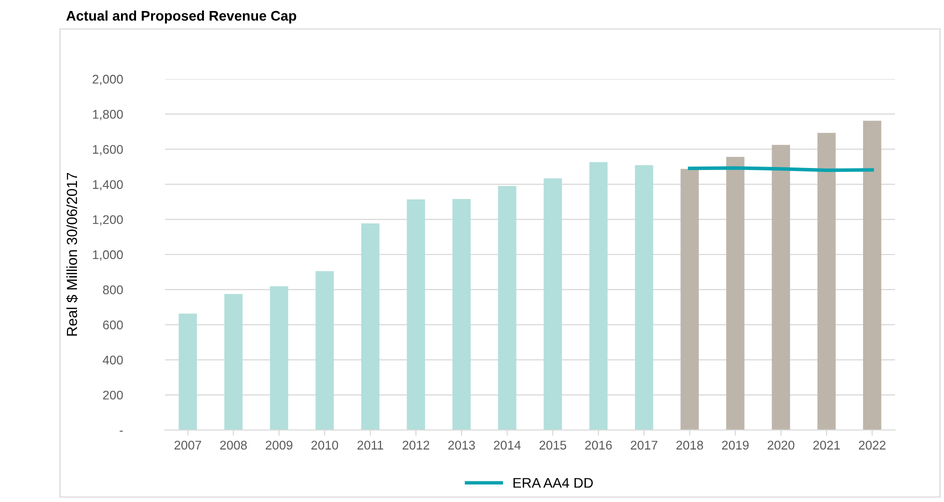 This screenshot has width=944, height=502. What do you see at coordinates (644, 445) in the screenshot?
I see `x-tick-label: 2017` at bounding box center [644, 445].